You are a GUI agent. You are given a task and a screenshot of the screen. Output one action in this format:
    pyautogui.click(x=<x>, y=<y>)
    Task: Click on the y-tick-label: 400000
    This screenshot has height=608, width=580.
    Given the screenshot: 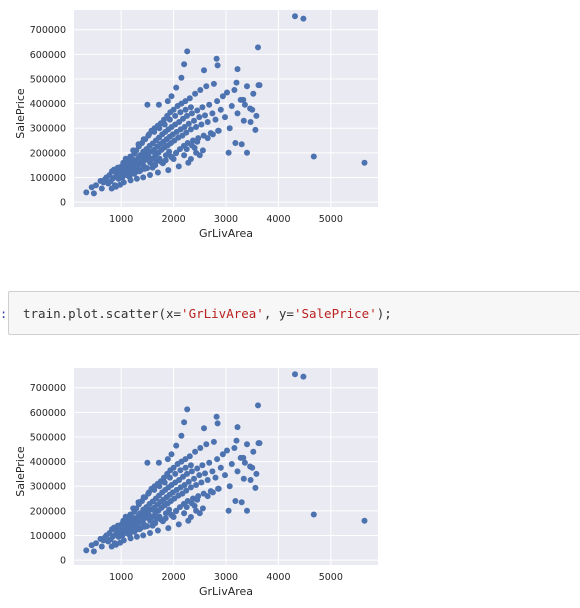 What is the action you would take?
    pyautogui.click(x=48, y=104)
    